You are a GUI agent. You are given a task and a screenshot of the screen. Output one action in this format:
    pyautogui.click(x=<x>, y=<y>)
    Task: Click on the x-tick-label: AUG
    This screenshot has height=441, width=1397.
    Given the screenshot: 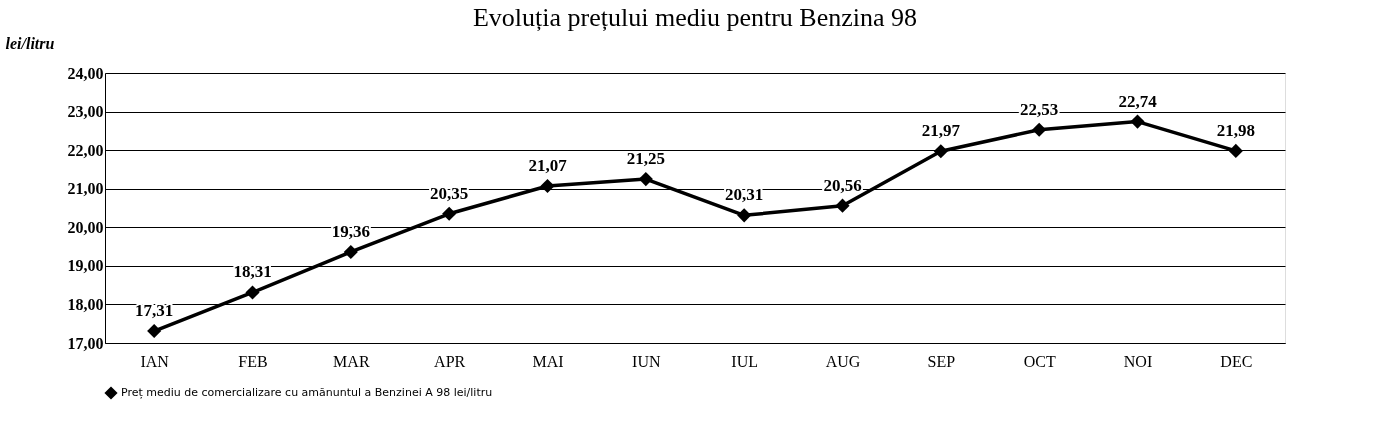 What is the action you would take?
    pyautogui.click(x=843, y=361)
    